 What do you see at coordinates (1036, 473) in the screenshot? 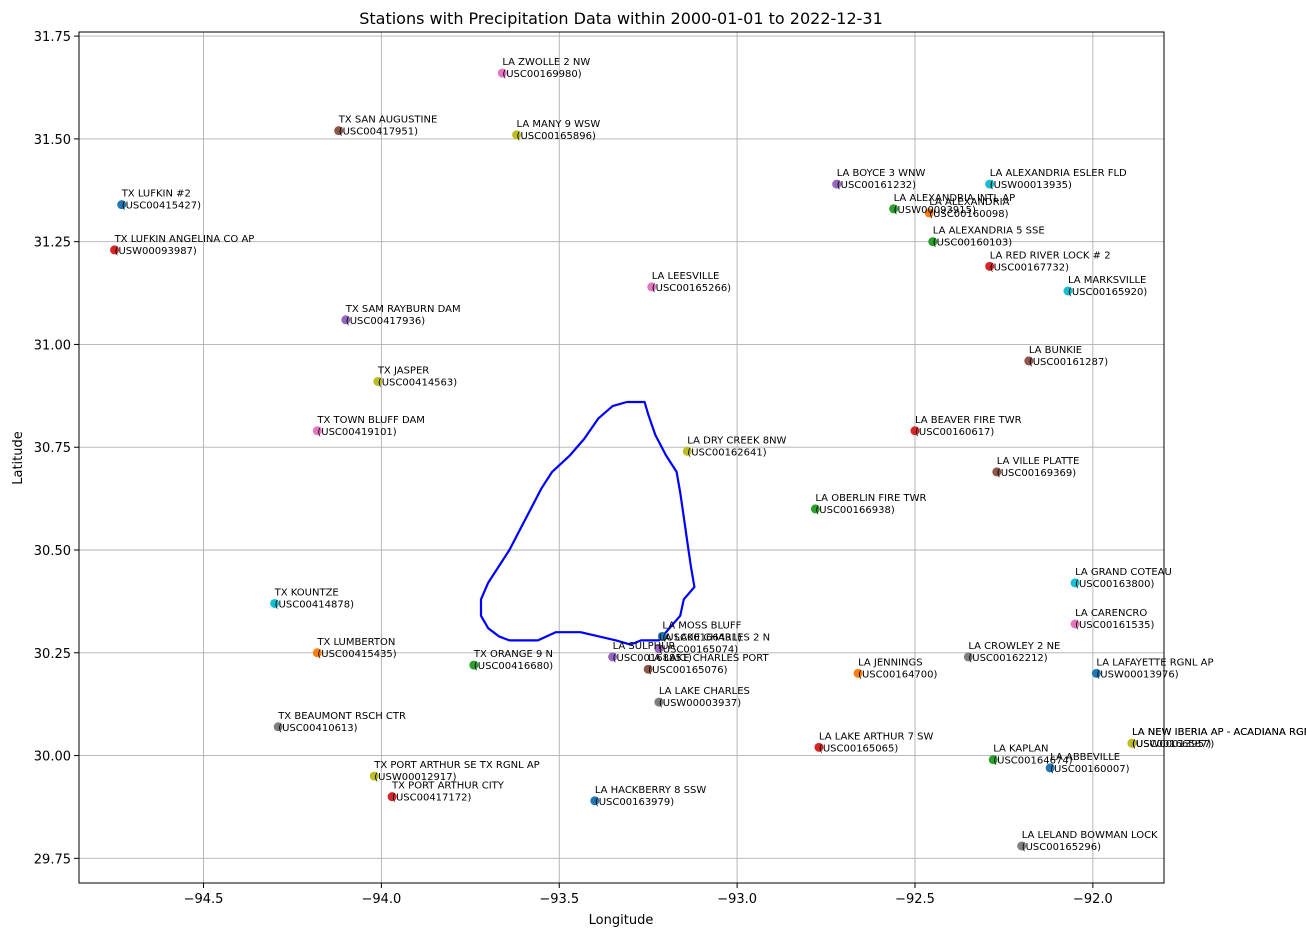
I see `station-id: (USC00169369)` at bounding box center [1036, 473].